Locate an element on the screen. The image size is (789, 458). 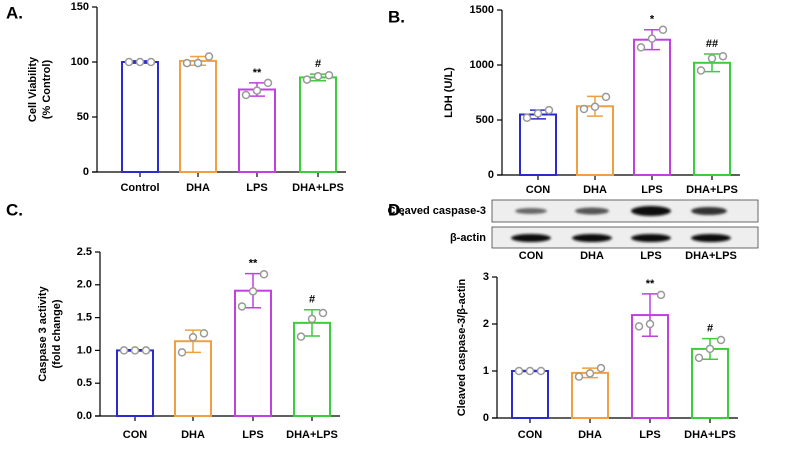
significance-label: * is located at coordinates (652, 20).